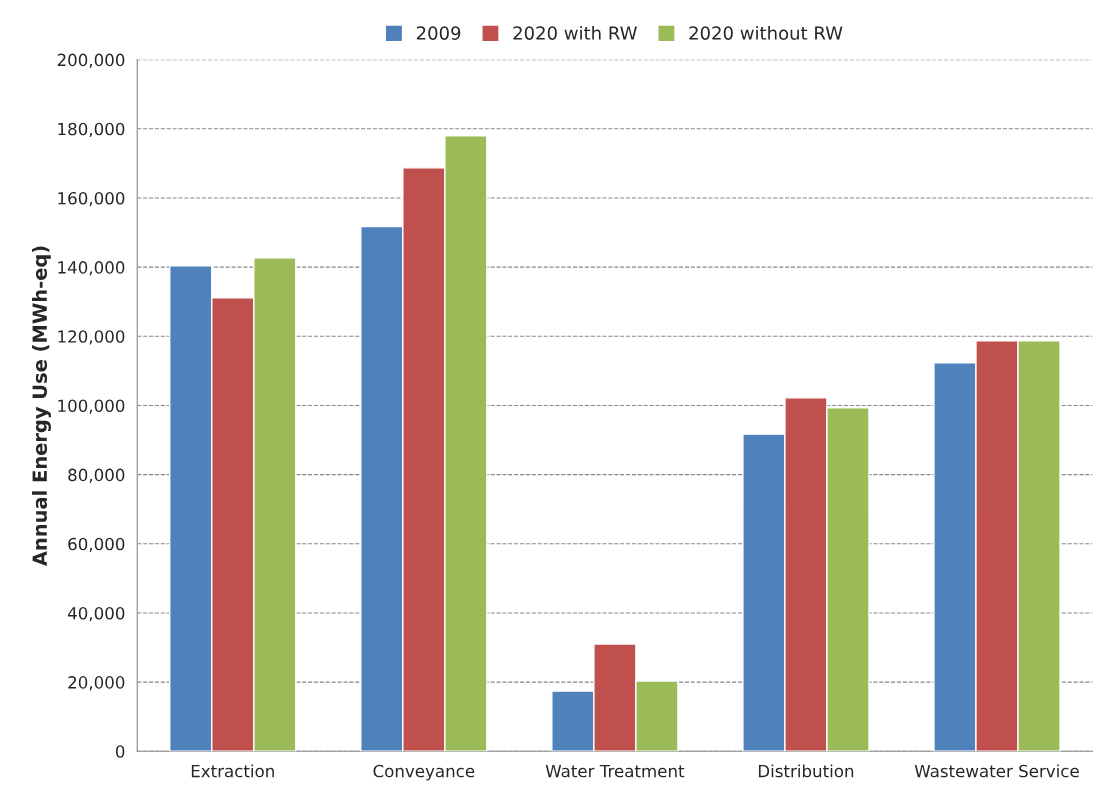  I want to click on x-tick-label: Distribution, so click(806, 771).